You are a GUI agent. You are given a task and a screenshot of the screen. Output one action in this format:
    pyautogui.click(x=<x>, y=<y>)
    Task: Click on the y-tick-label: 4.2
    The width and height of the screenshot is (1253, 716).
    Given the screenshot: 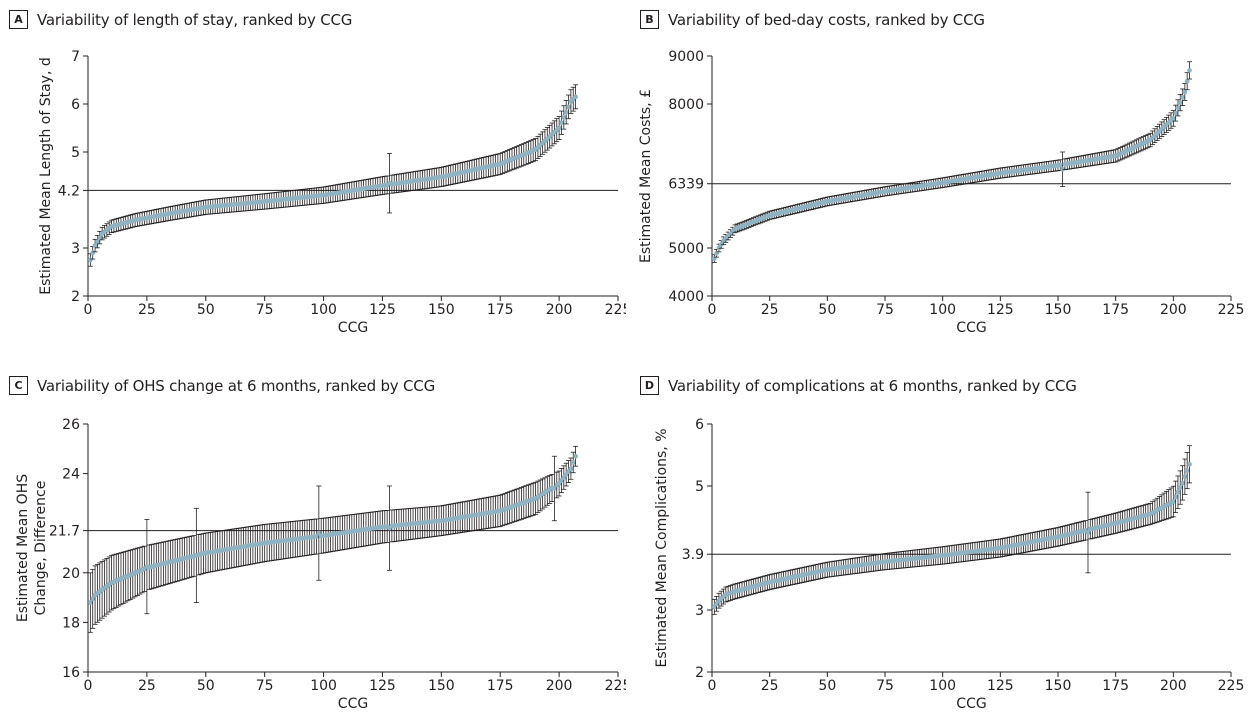 What is the action you would take?
    pyautogui.click(x=69, y=191)
    